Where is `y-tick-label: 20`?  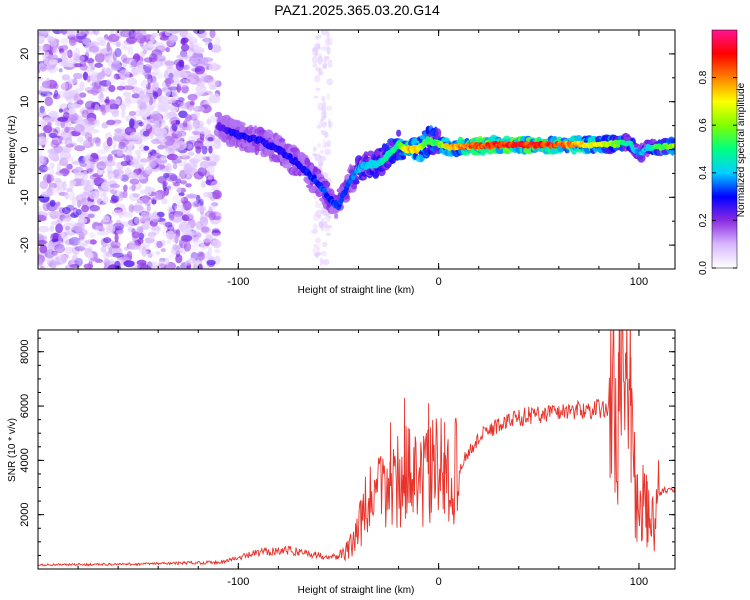 y-tick-label: 20 is located at coordinates (25, 54).